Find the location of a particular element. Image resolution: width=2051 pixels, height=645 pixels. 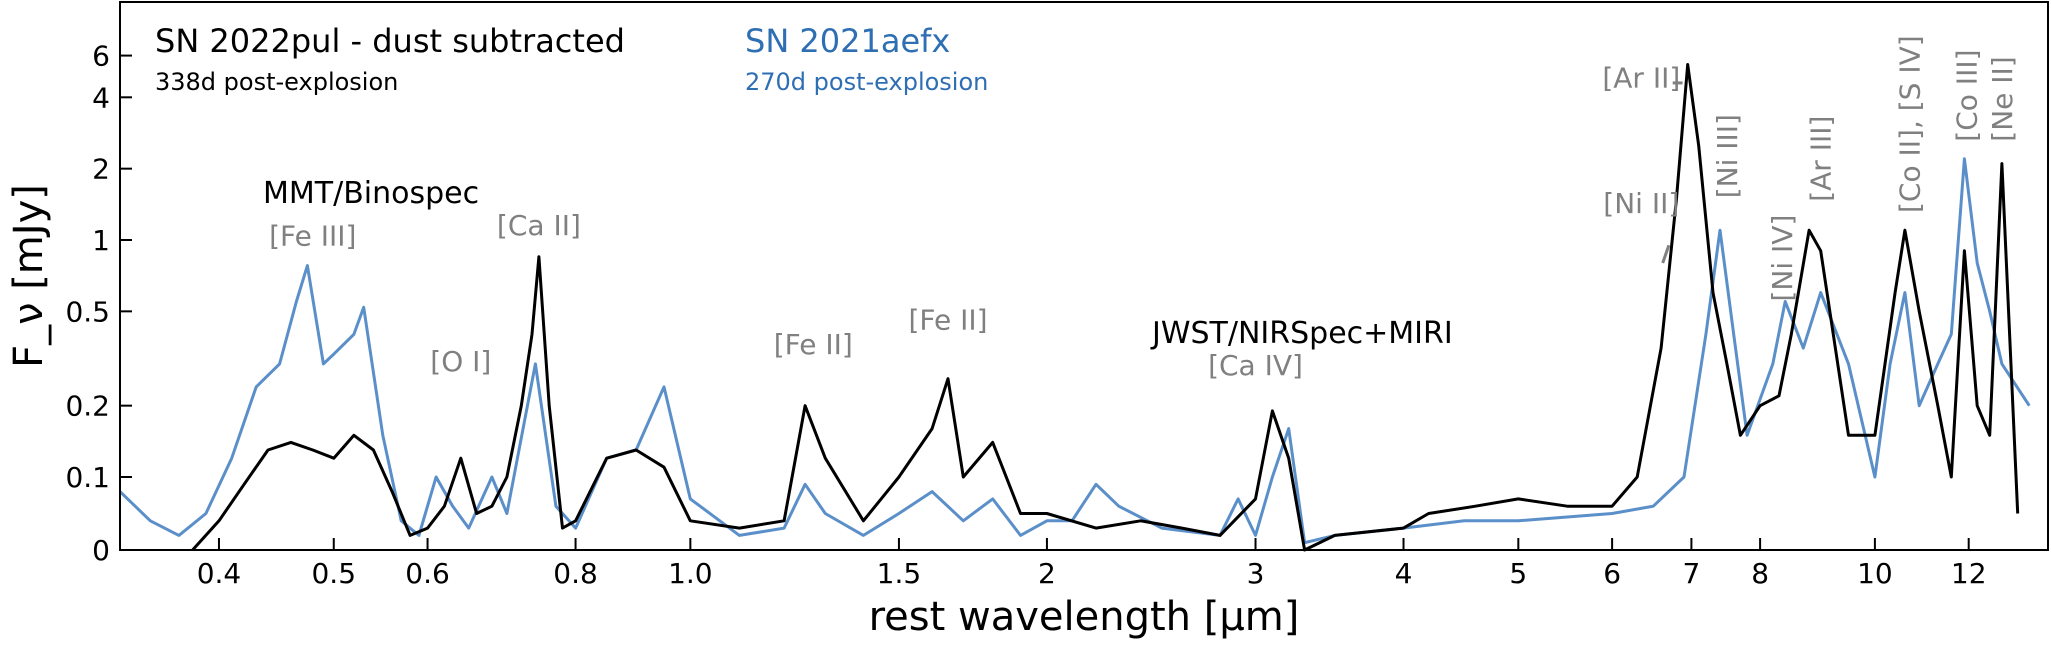

x-tick-label: 8 is located at coordinates (1760, 573).